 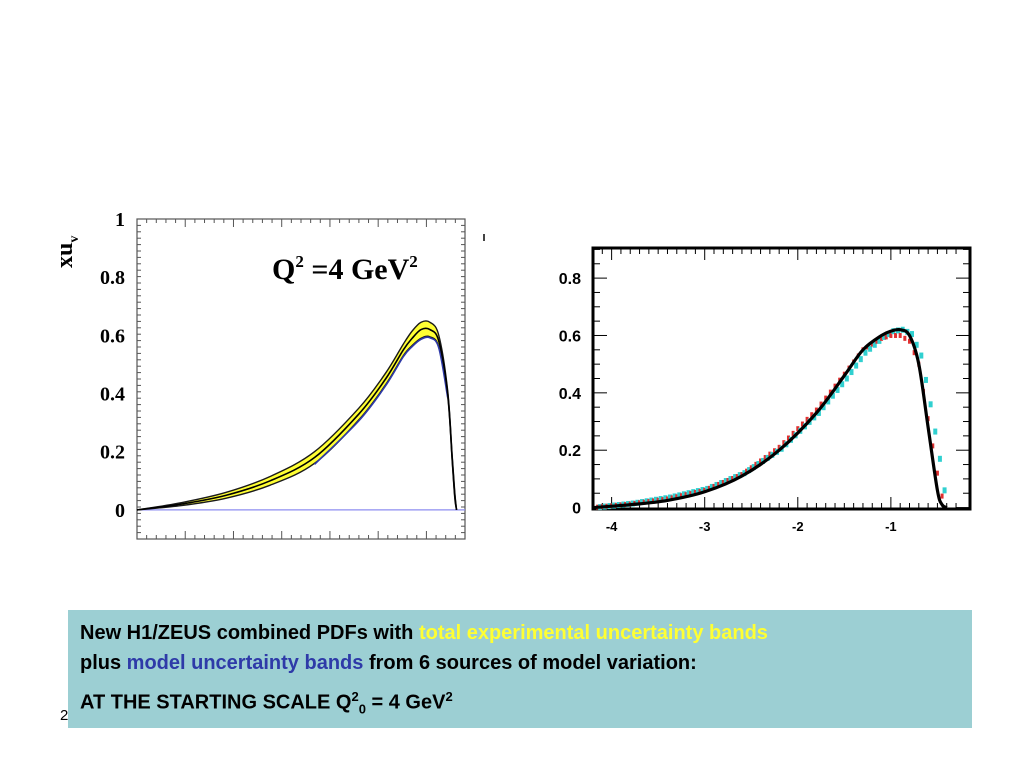 I want to click on right-x-tick-labels: -4 -3 -2 -1, so click(x=751, y=526).